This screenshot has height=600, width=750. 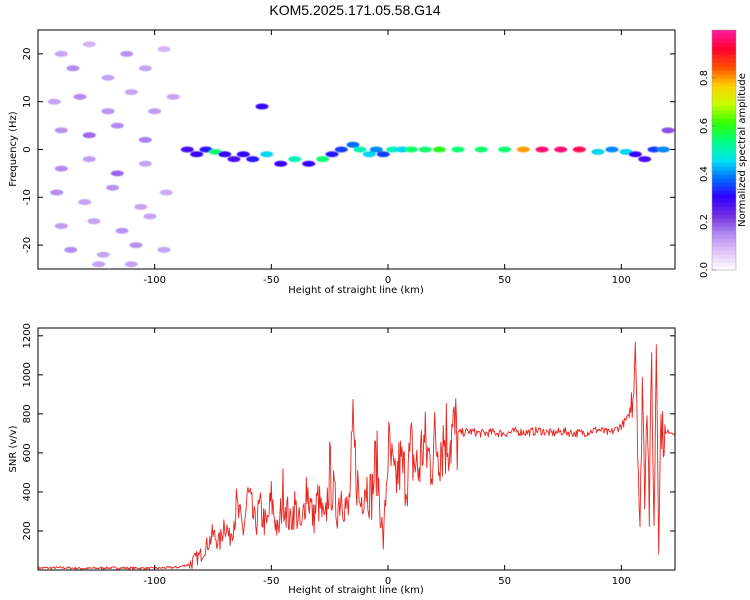 I want to click on spectrogram-y-label: Frequency (Hz), so click(x=13, y=149).